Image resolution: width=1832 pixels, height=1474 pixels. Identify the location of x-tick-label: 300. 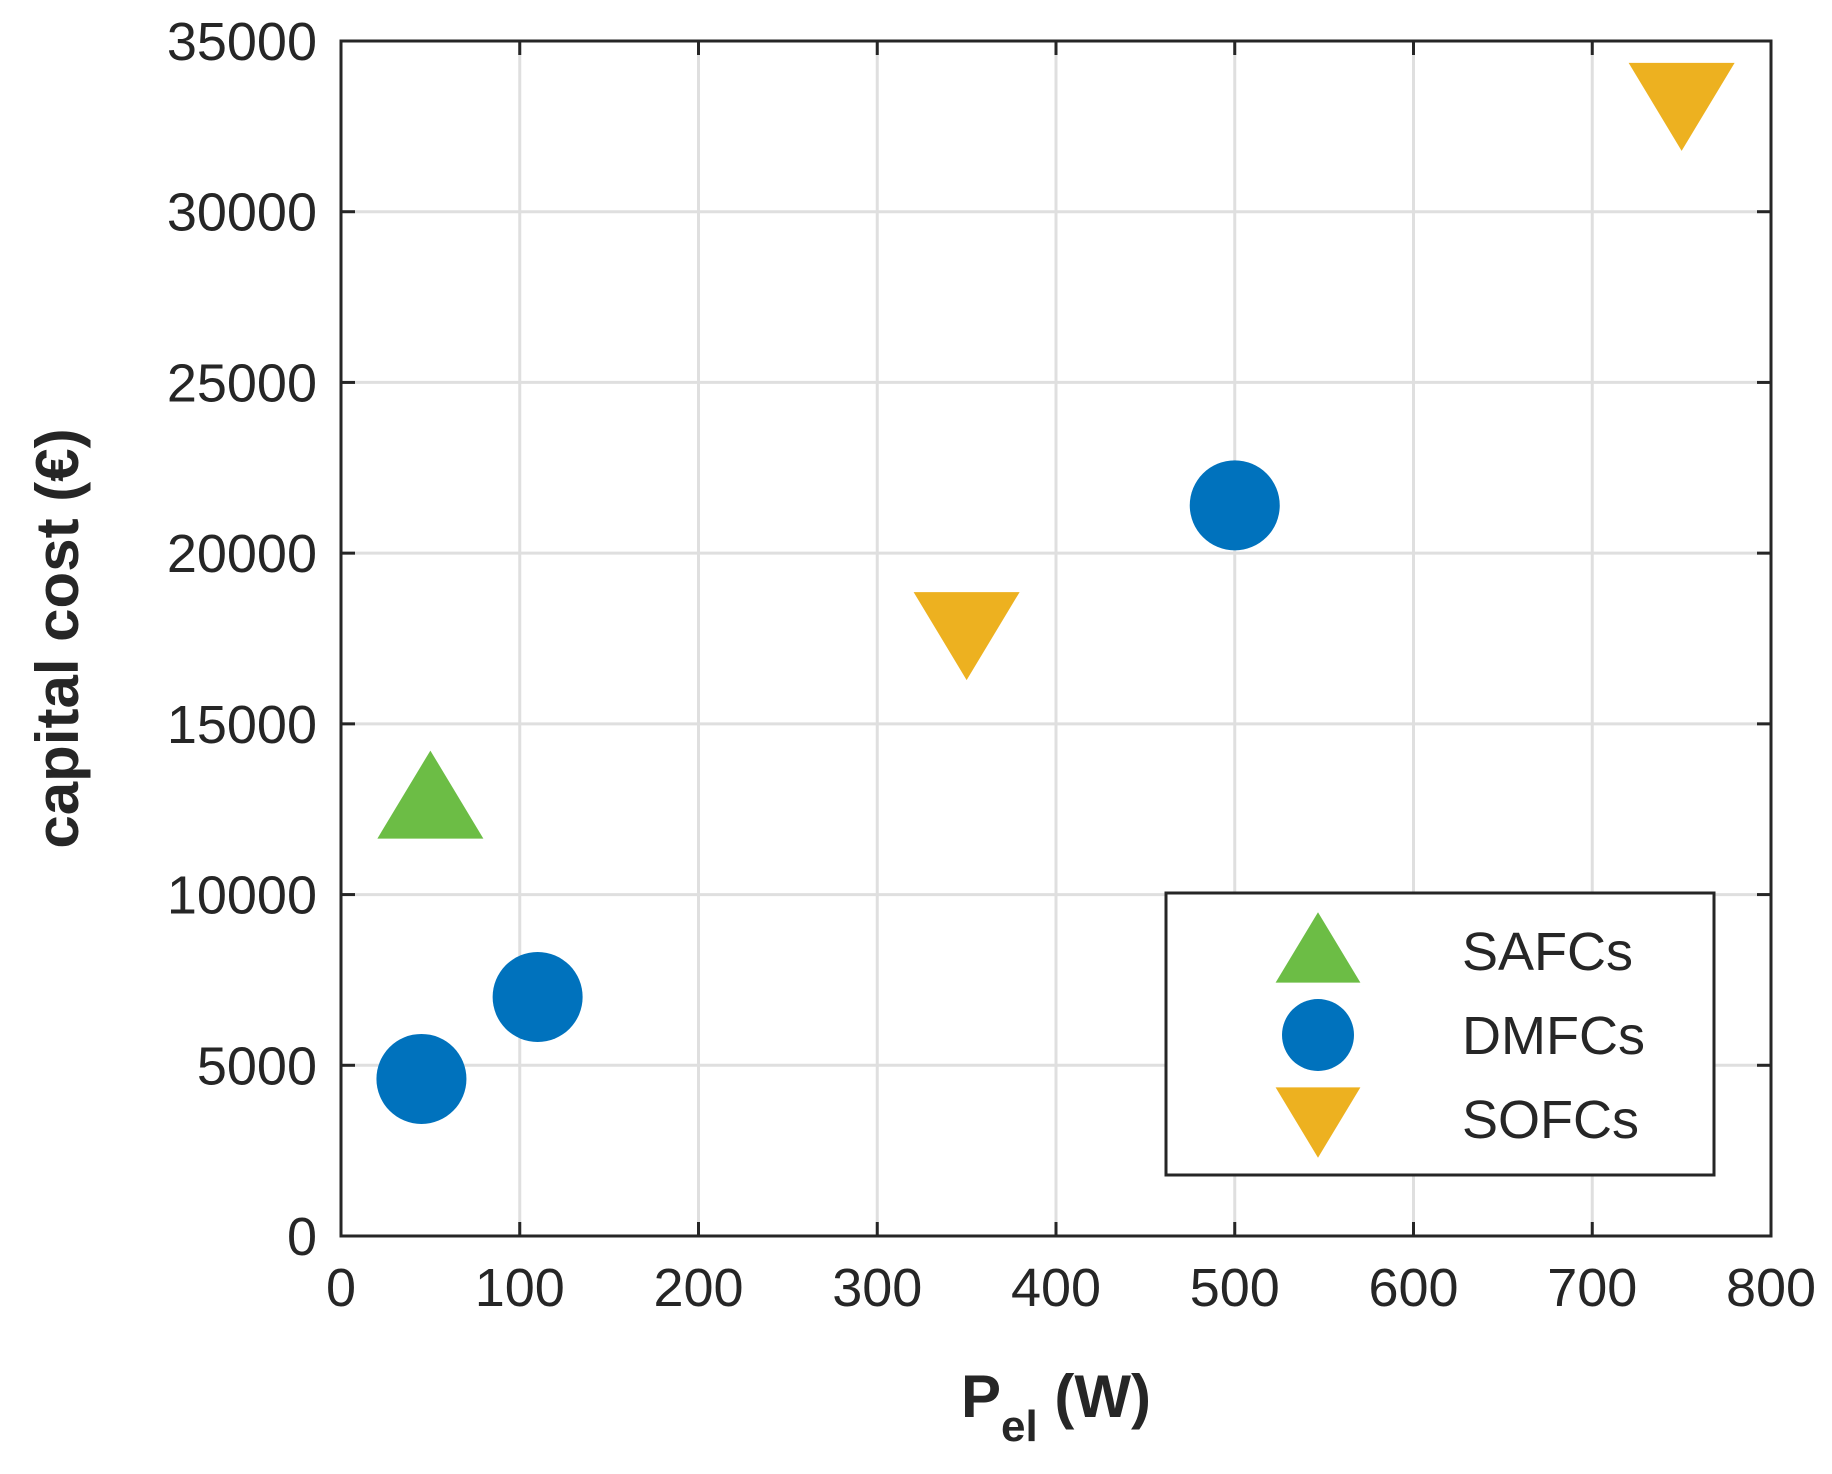
(877, 1288).